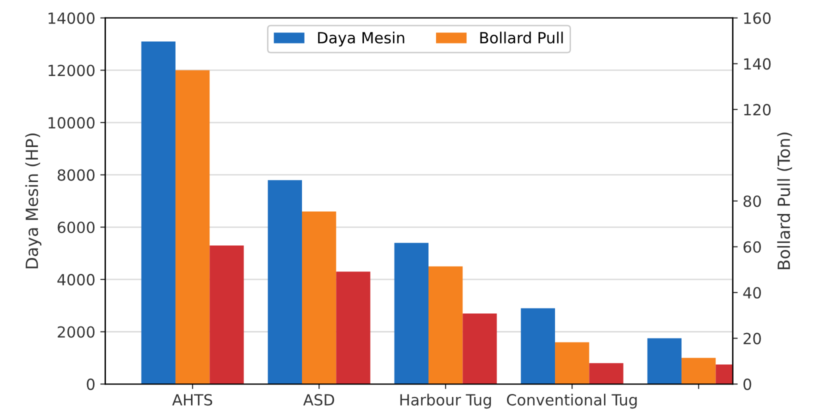 The width and height of the screenshot is (816, 417). I want to click on x-tick-label: AHTS, so click(192, 400).